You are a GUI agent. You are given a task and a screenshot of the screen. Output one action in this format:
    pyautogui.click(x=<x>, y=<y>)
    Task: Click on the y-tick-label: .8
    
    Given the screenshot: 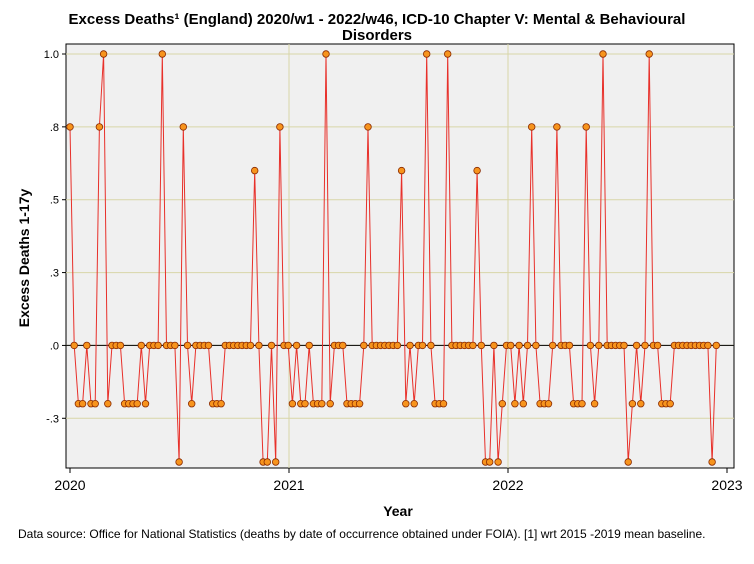 What is the action you would take?
    pyautogui.click(x=54, y=128)
    